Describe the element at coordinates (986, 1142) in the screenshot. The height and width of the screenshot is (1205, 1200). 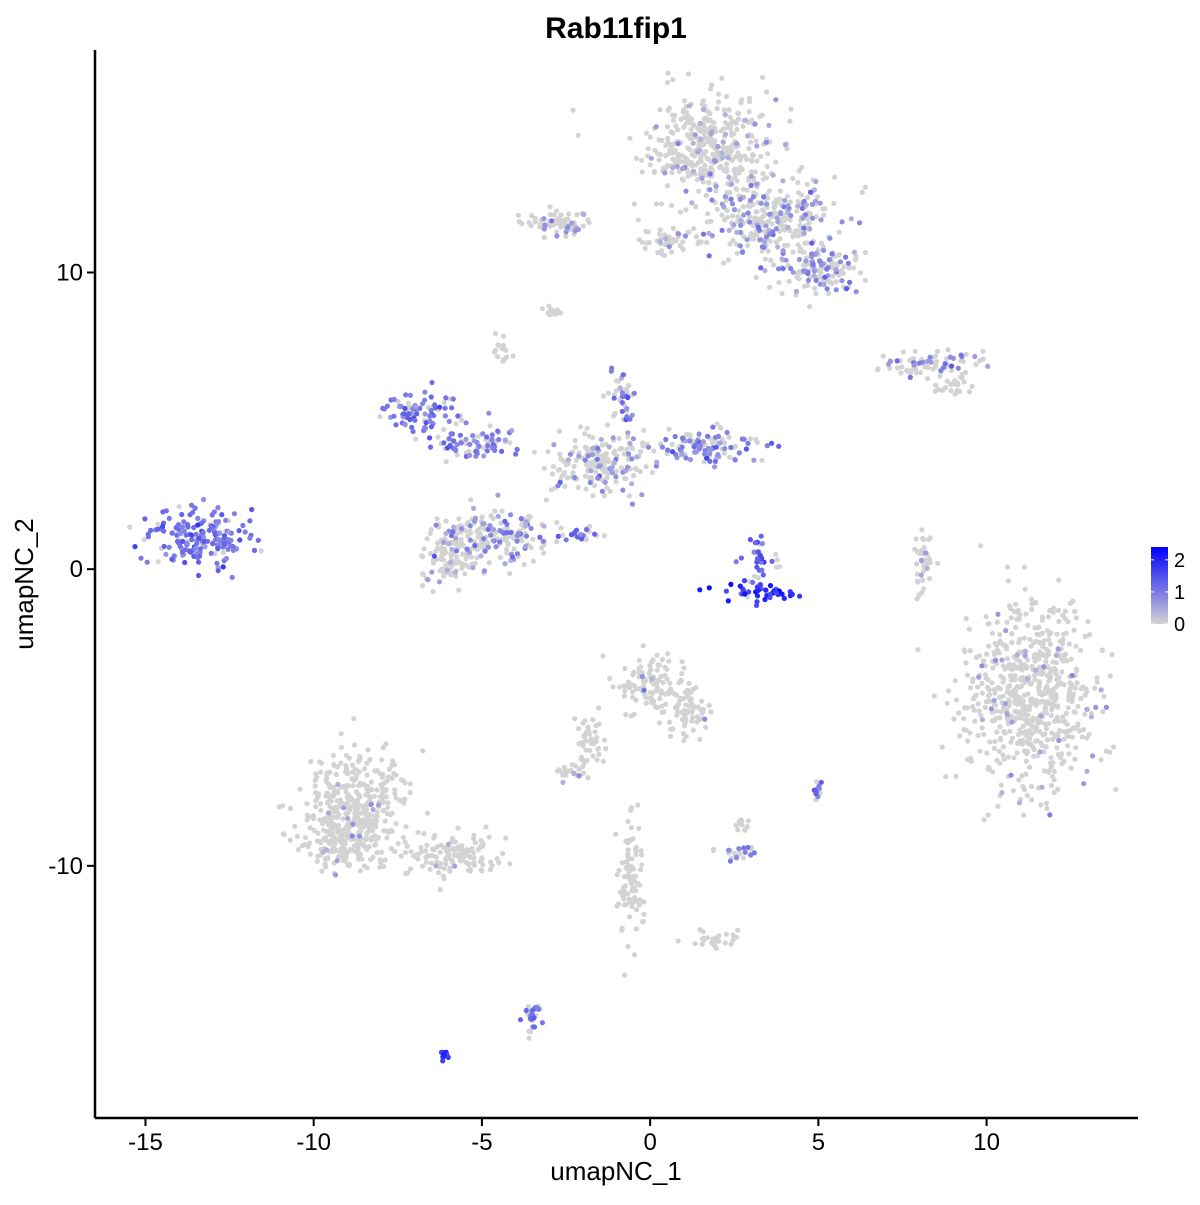
I see `x-tick-label: 10` at that location.